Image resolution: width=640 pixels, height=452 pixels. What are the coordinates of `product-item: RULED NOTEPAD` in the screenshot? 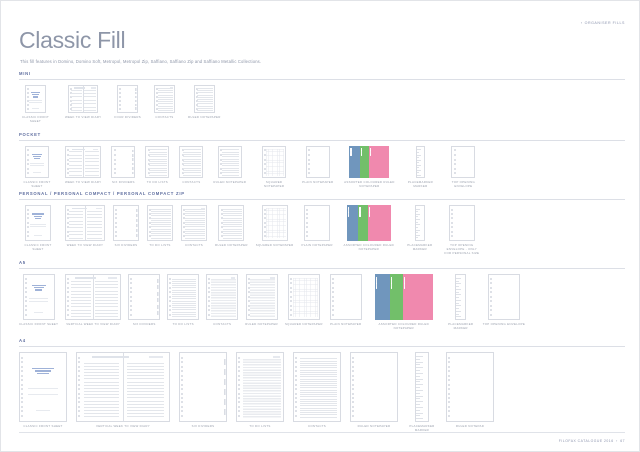 It's located at (470, 390).